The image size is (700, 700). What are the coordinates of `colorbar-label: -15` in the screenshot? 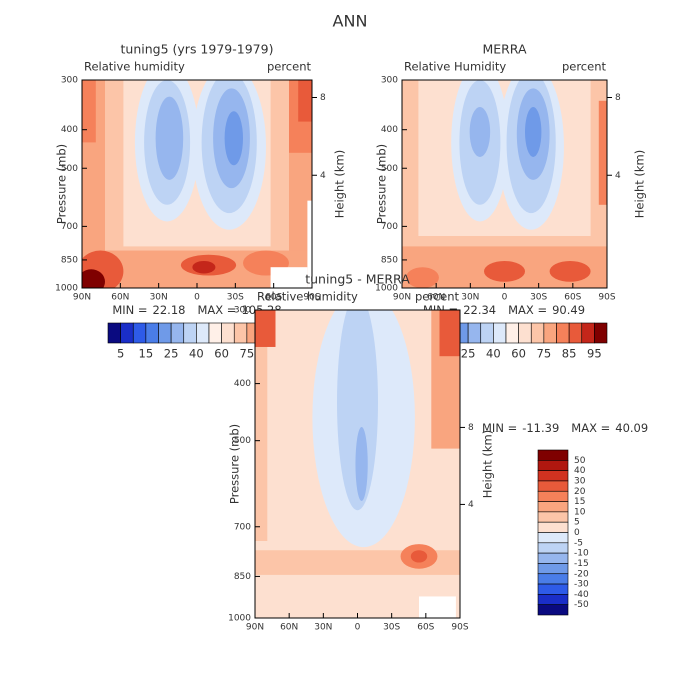 It's located at (581, 564).